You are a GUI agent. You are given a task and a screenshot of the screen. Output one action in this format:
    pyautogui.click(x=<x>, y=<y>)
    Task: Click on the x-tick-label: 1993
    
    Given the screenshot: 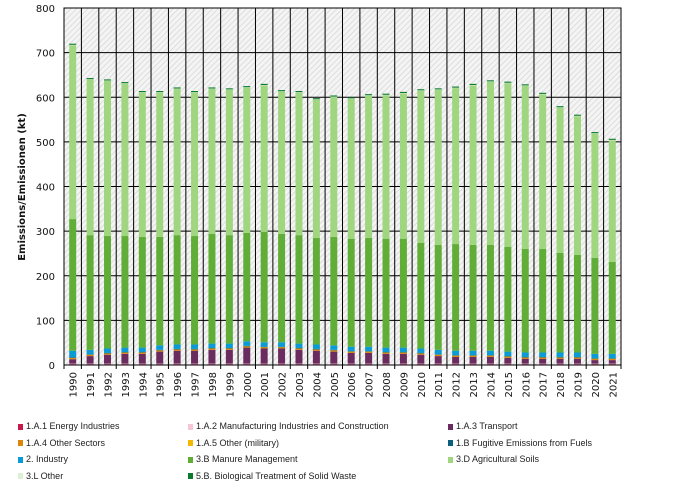 What is the action you would take?
    pyautogui.click(x=126, y=384)
    